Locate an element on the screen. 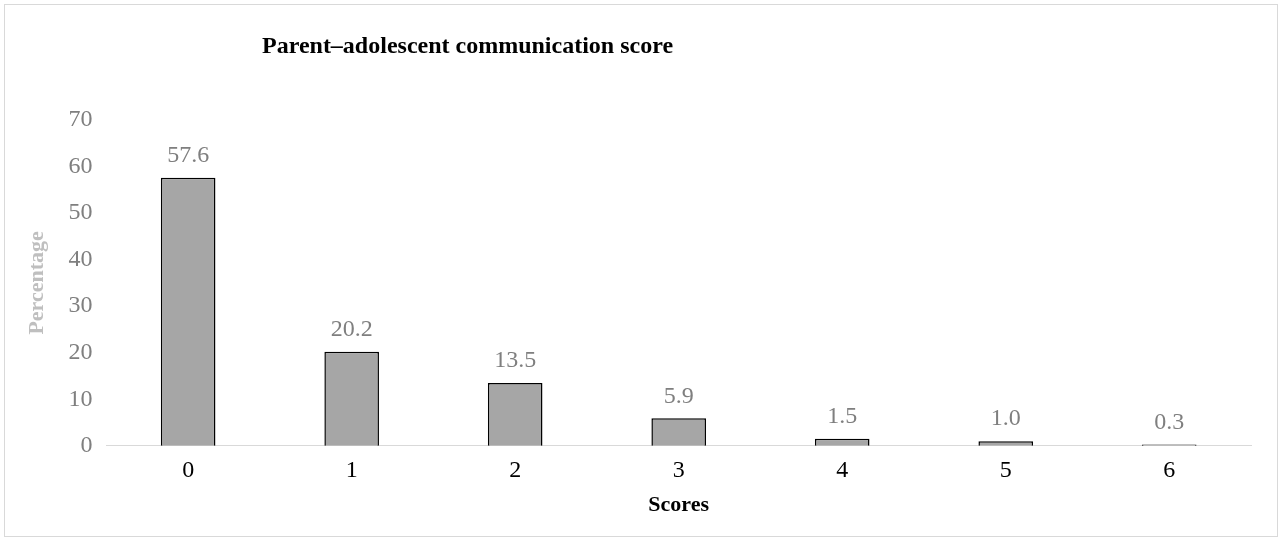 The height and width of the screenshot is (543, 1284). chart-title: Parent–adolescent communication score is located at coordinates (468, 45).